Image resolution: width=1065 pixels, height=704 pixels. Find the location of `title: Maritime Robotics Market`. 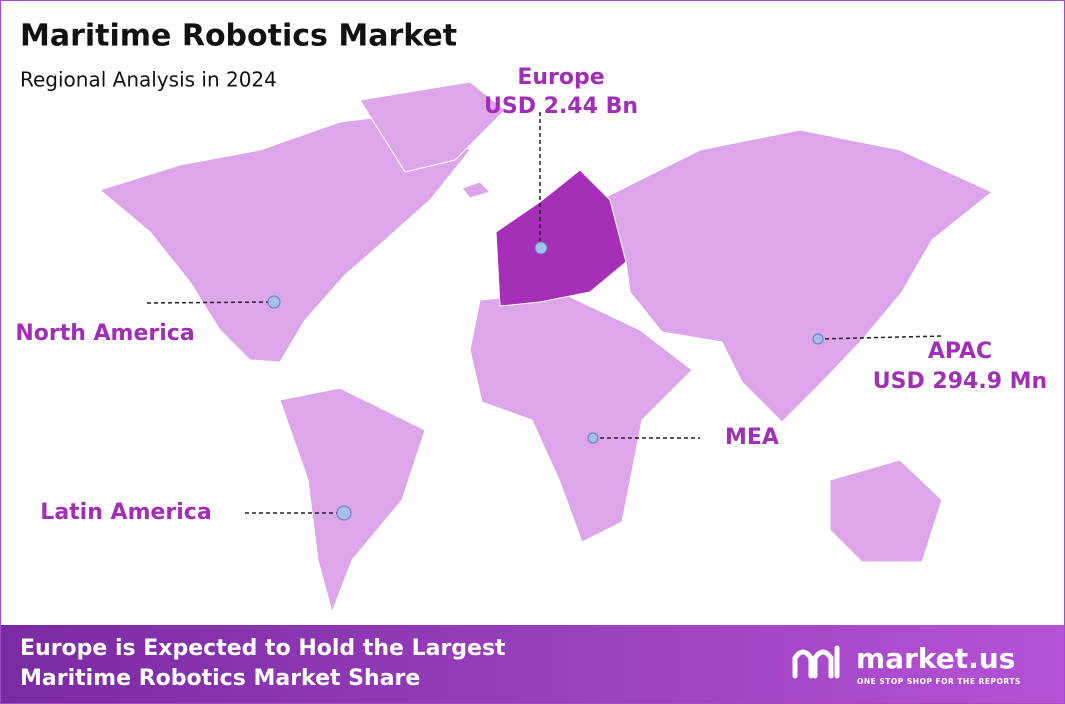

title: Maritime Robotics Market is located at coordinates (238, 36).